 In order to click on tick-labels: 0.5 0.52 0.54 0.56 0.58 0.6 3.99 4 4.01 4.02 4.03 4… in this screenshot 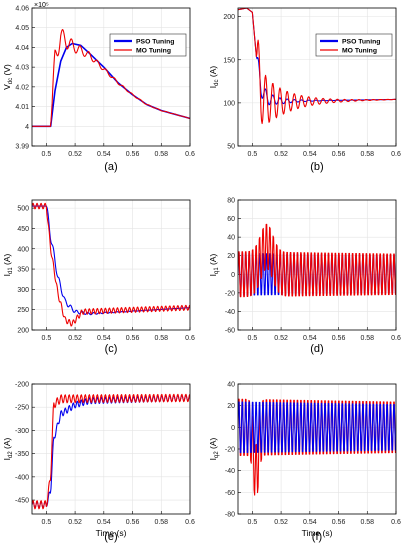, I will do `click(105, 82)`.